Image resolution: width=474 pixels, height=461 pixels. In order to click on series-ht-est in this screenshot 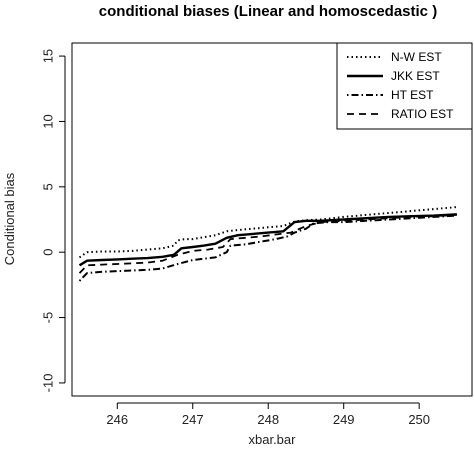, I will do `click(267, 248)`.